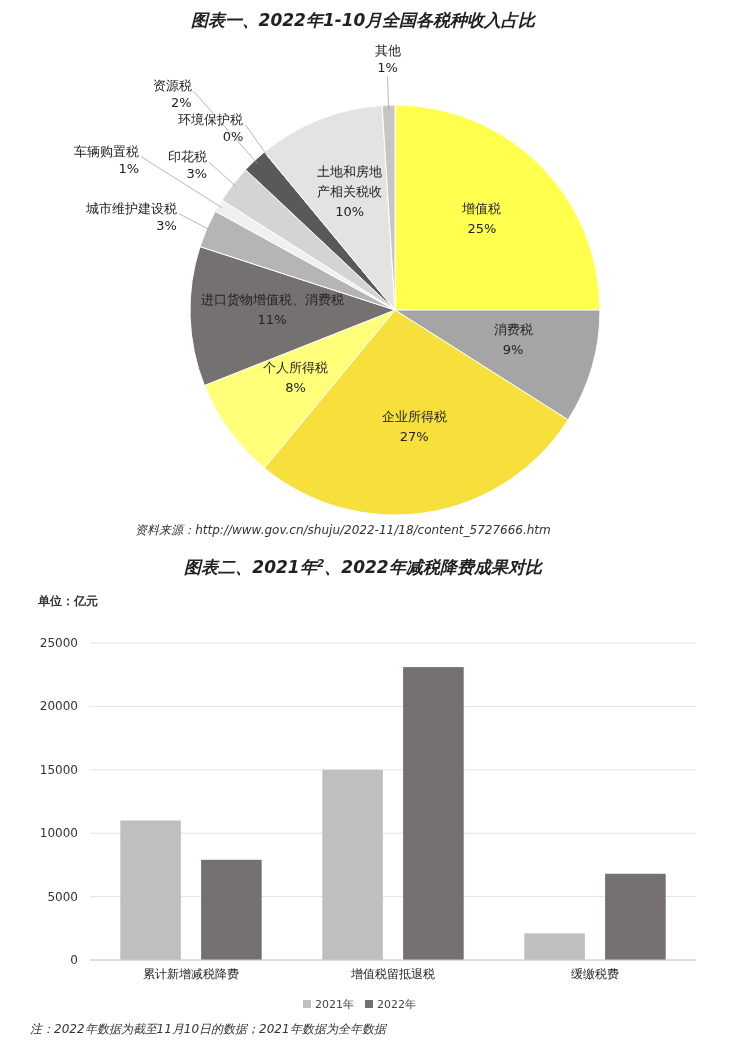 Image resolution: width=742 pixels, height=1061 pixels. I want to click on x-tick-label: 累计新增减税降费, so click(191, 974).